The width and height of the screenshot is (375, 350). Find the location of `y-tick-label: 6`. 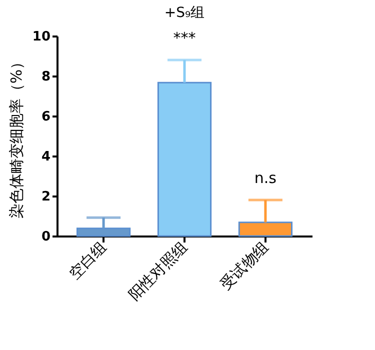

y-tick-label: 6 is located at coordinates (45, 117).